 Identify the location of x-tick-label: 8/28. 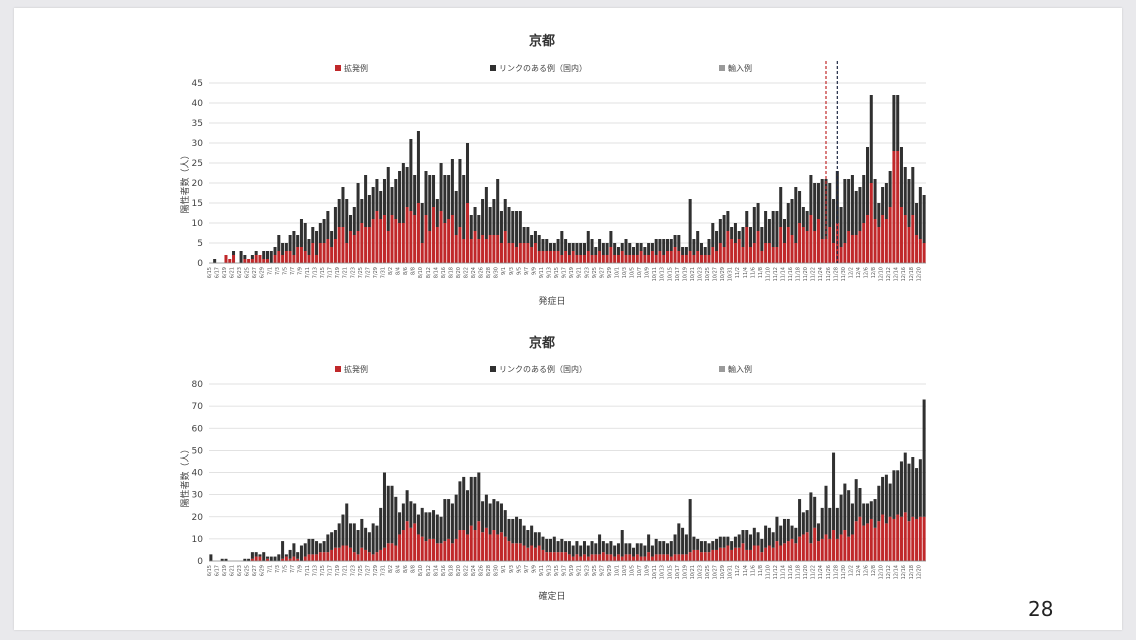
(489, 272).